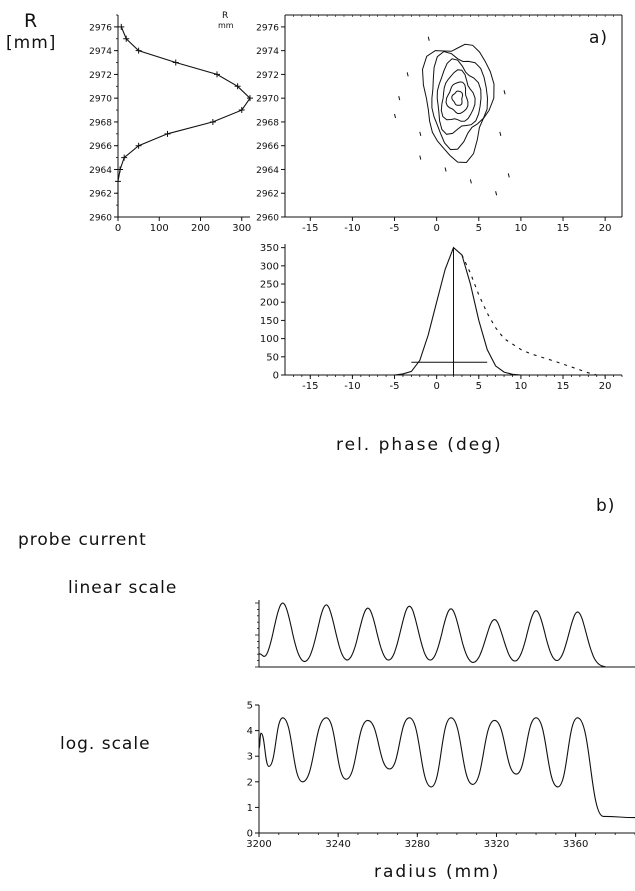 Image resolution: width=635 pixels, height=891 pixels. What do you see at coordinates (250, 834) in the screenshot?
I see `log-ytick-label: 0` at bounding box center [250, 834].